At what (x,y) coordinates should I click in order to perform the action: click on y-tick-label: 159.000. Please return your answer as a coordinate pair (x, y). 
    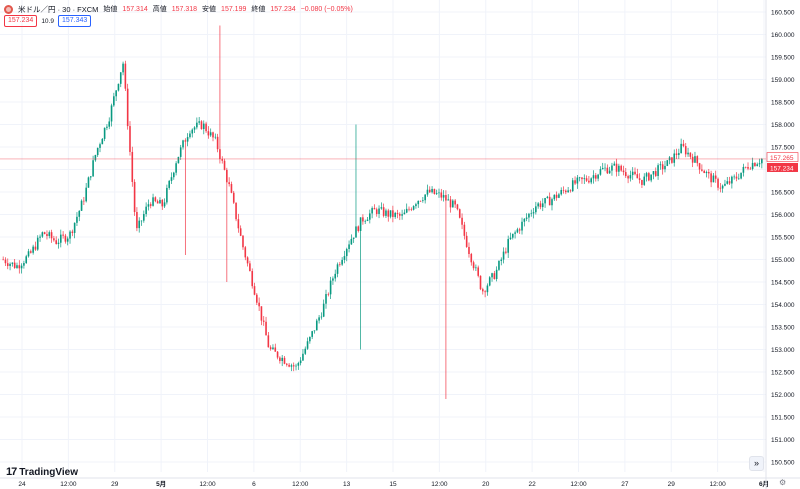
    Looking at the image, I should click on (783, 80).